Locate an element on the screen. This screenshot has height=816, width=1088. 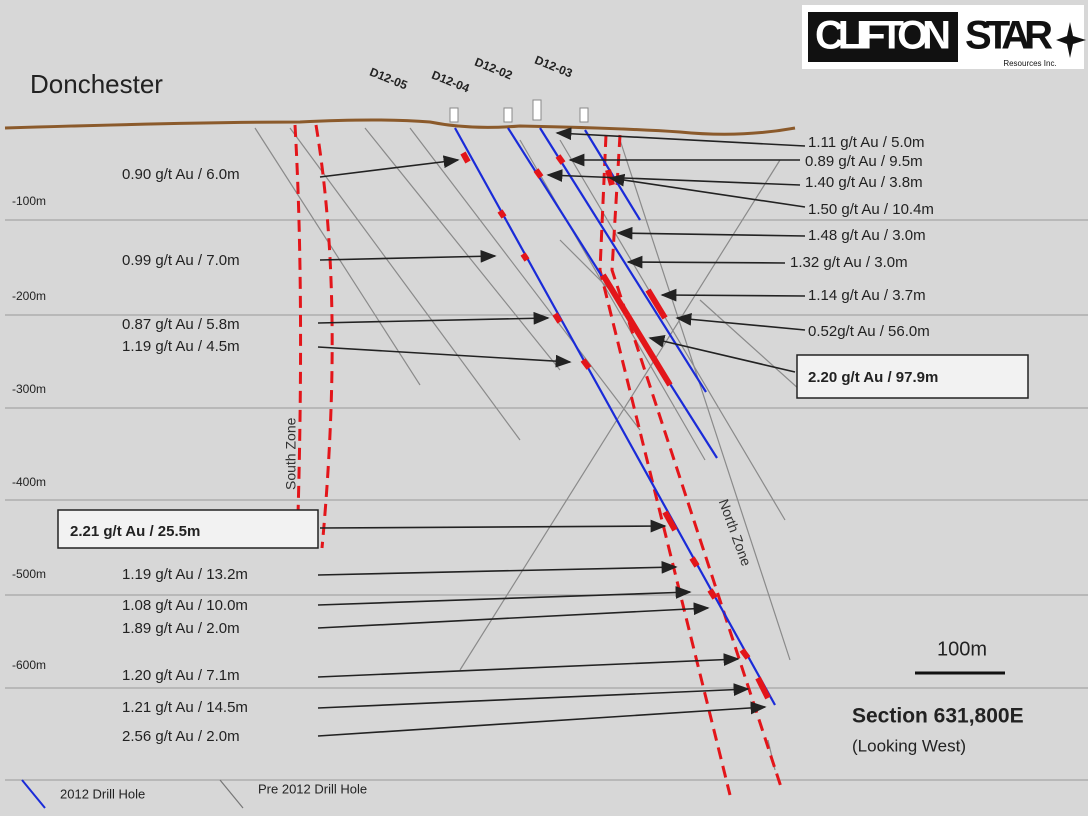
section-title: Section 631,800E is located at coordinates (938, 716).